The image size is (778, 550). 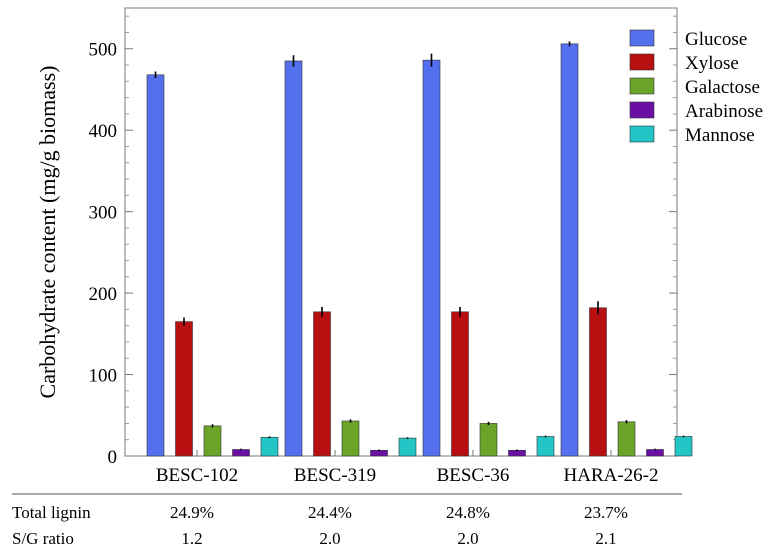 I want to click on y-tick-label: 300, so click(x=103, y=213).